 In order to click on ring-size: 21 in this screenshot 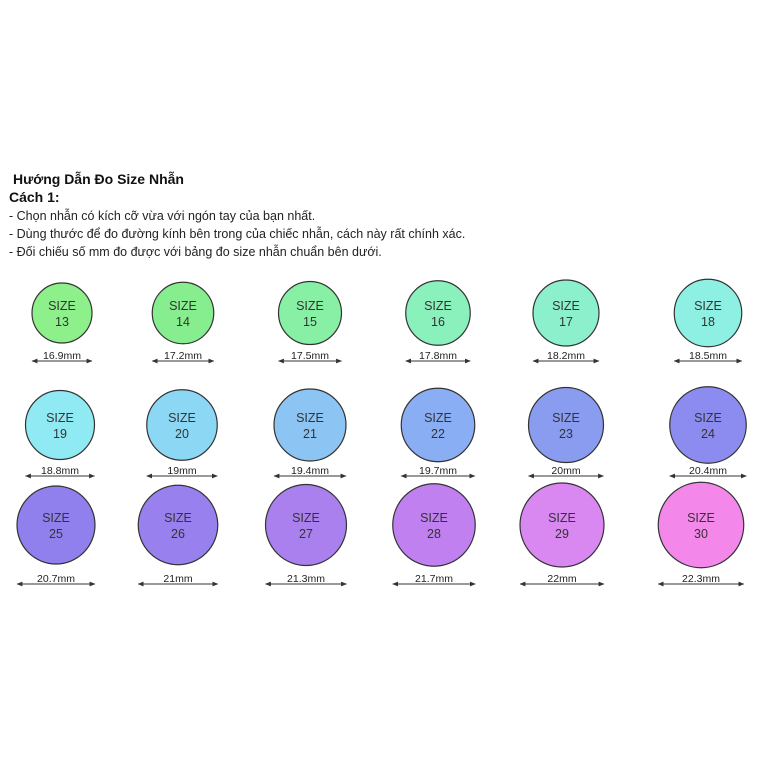, I will do `click(310, 434)`.